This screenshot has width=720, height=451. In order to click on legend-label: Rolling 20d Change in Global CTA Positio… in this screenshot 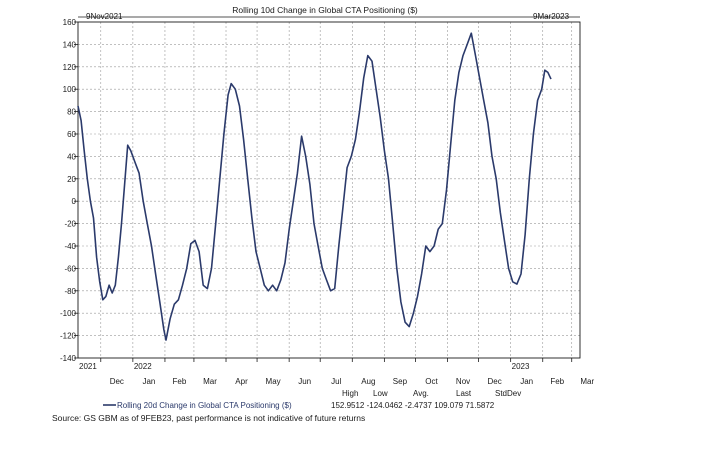, I will do `click(204, 405)`.